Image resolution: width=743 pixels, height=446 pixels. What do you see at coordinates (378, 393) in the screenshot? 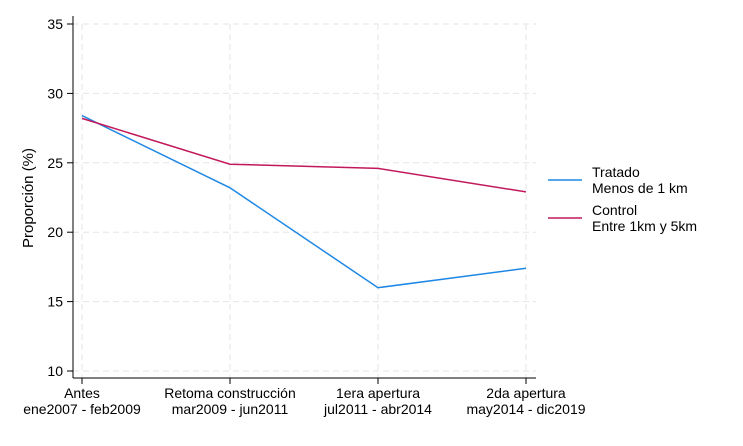
I see `x-tick-label: 1era apertura` at bounding box center [378, 393].